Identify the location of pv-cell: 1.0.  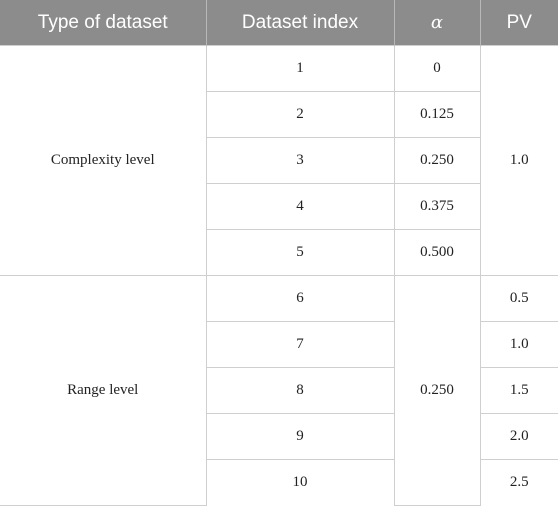
(518, 344).